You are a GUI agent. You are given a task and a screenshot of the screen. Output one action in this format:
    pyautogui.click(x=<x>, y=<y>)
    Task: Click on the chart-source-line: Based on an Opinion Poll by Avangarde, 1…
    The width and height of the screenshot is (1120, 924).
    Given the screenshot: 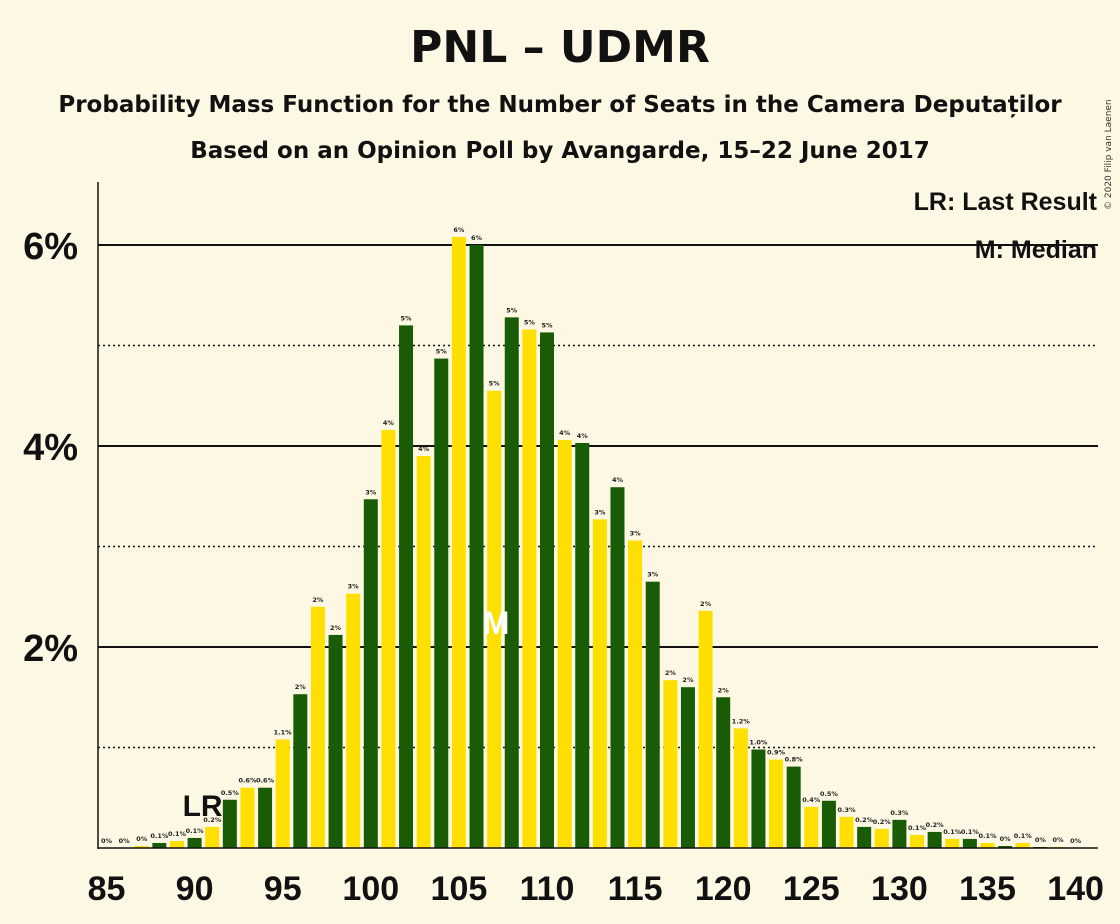 What is the action you would take?
    pyautogui.click(x=560, y=151)
    